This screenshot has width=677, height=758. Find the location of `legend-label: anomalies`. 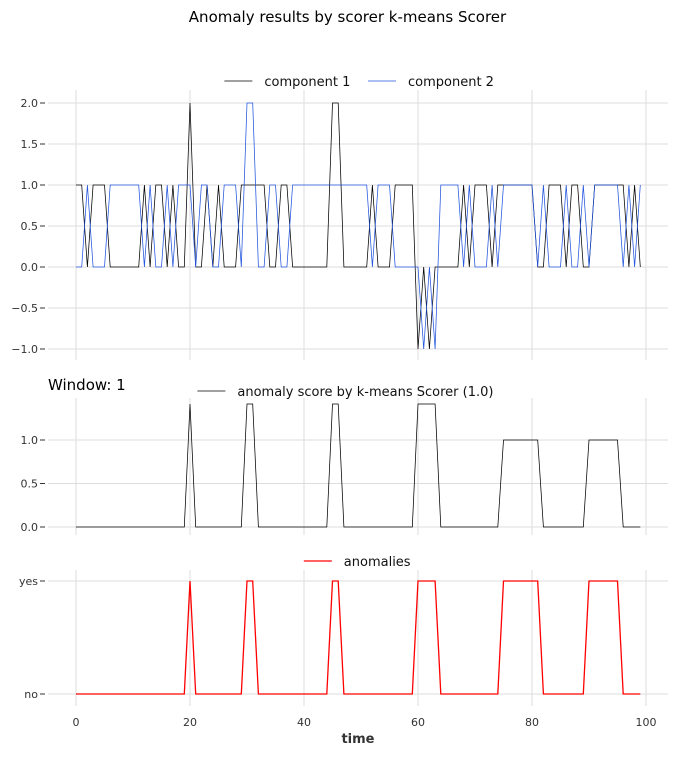

legend-label: anomalies is located at coordinates (377, 562).